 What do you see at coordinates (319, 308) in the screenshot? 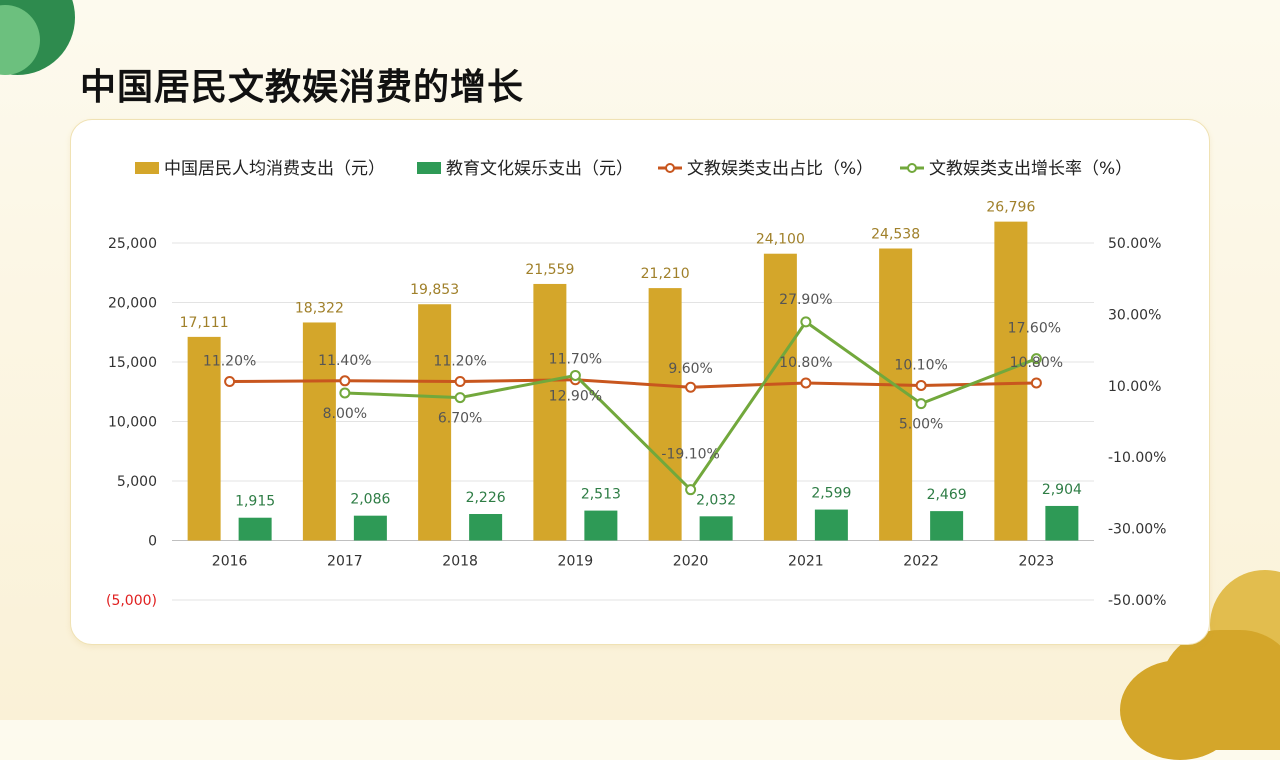
I see `data-label-total: 18,322` at bounding box center [319, 308].